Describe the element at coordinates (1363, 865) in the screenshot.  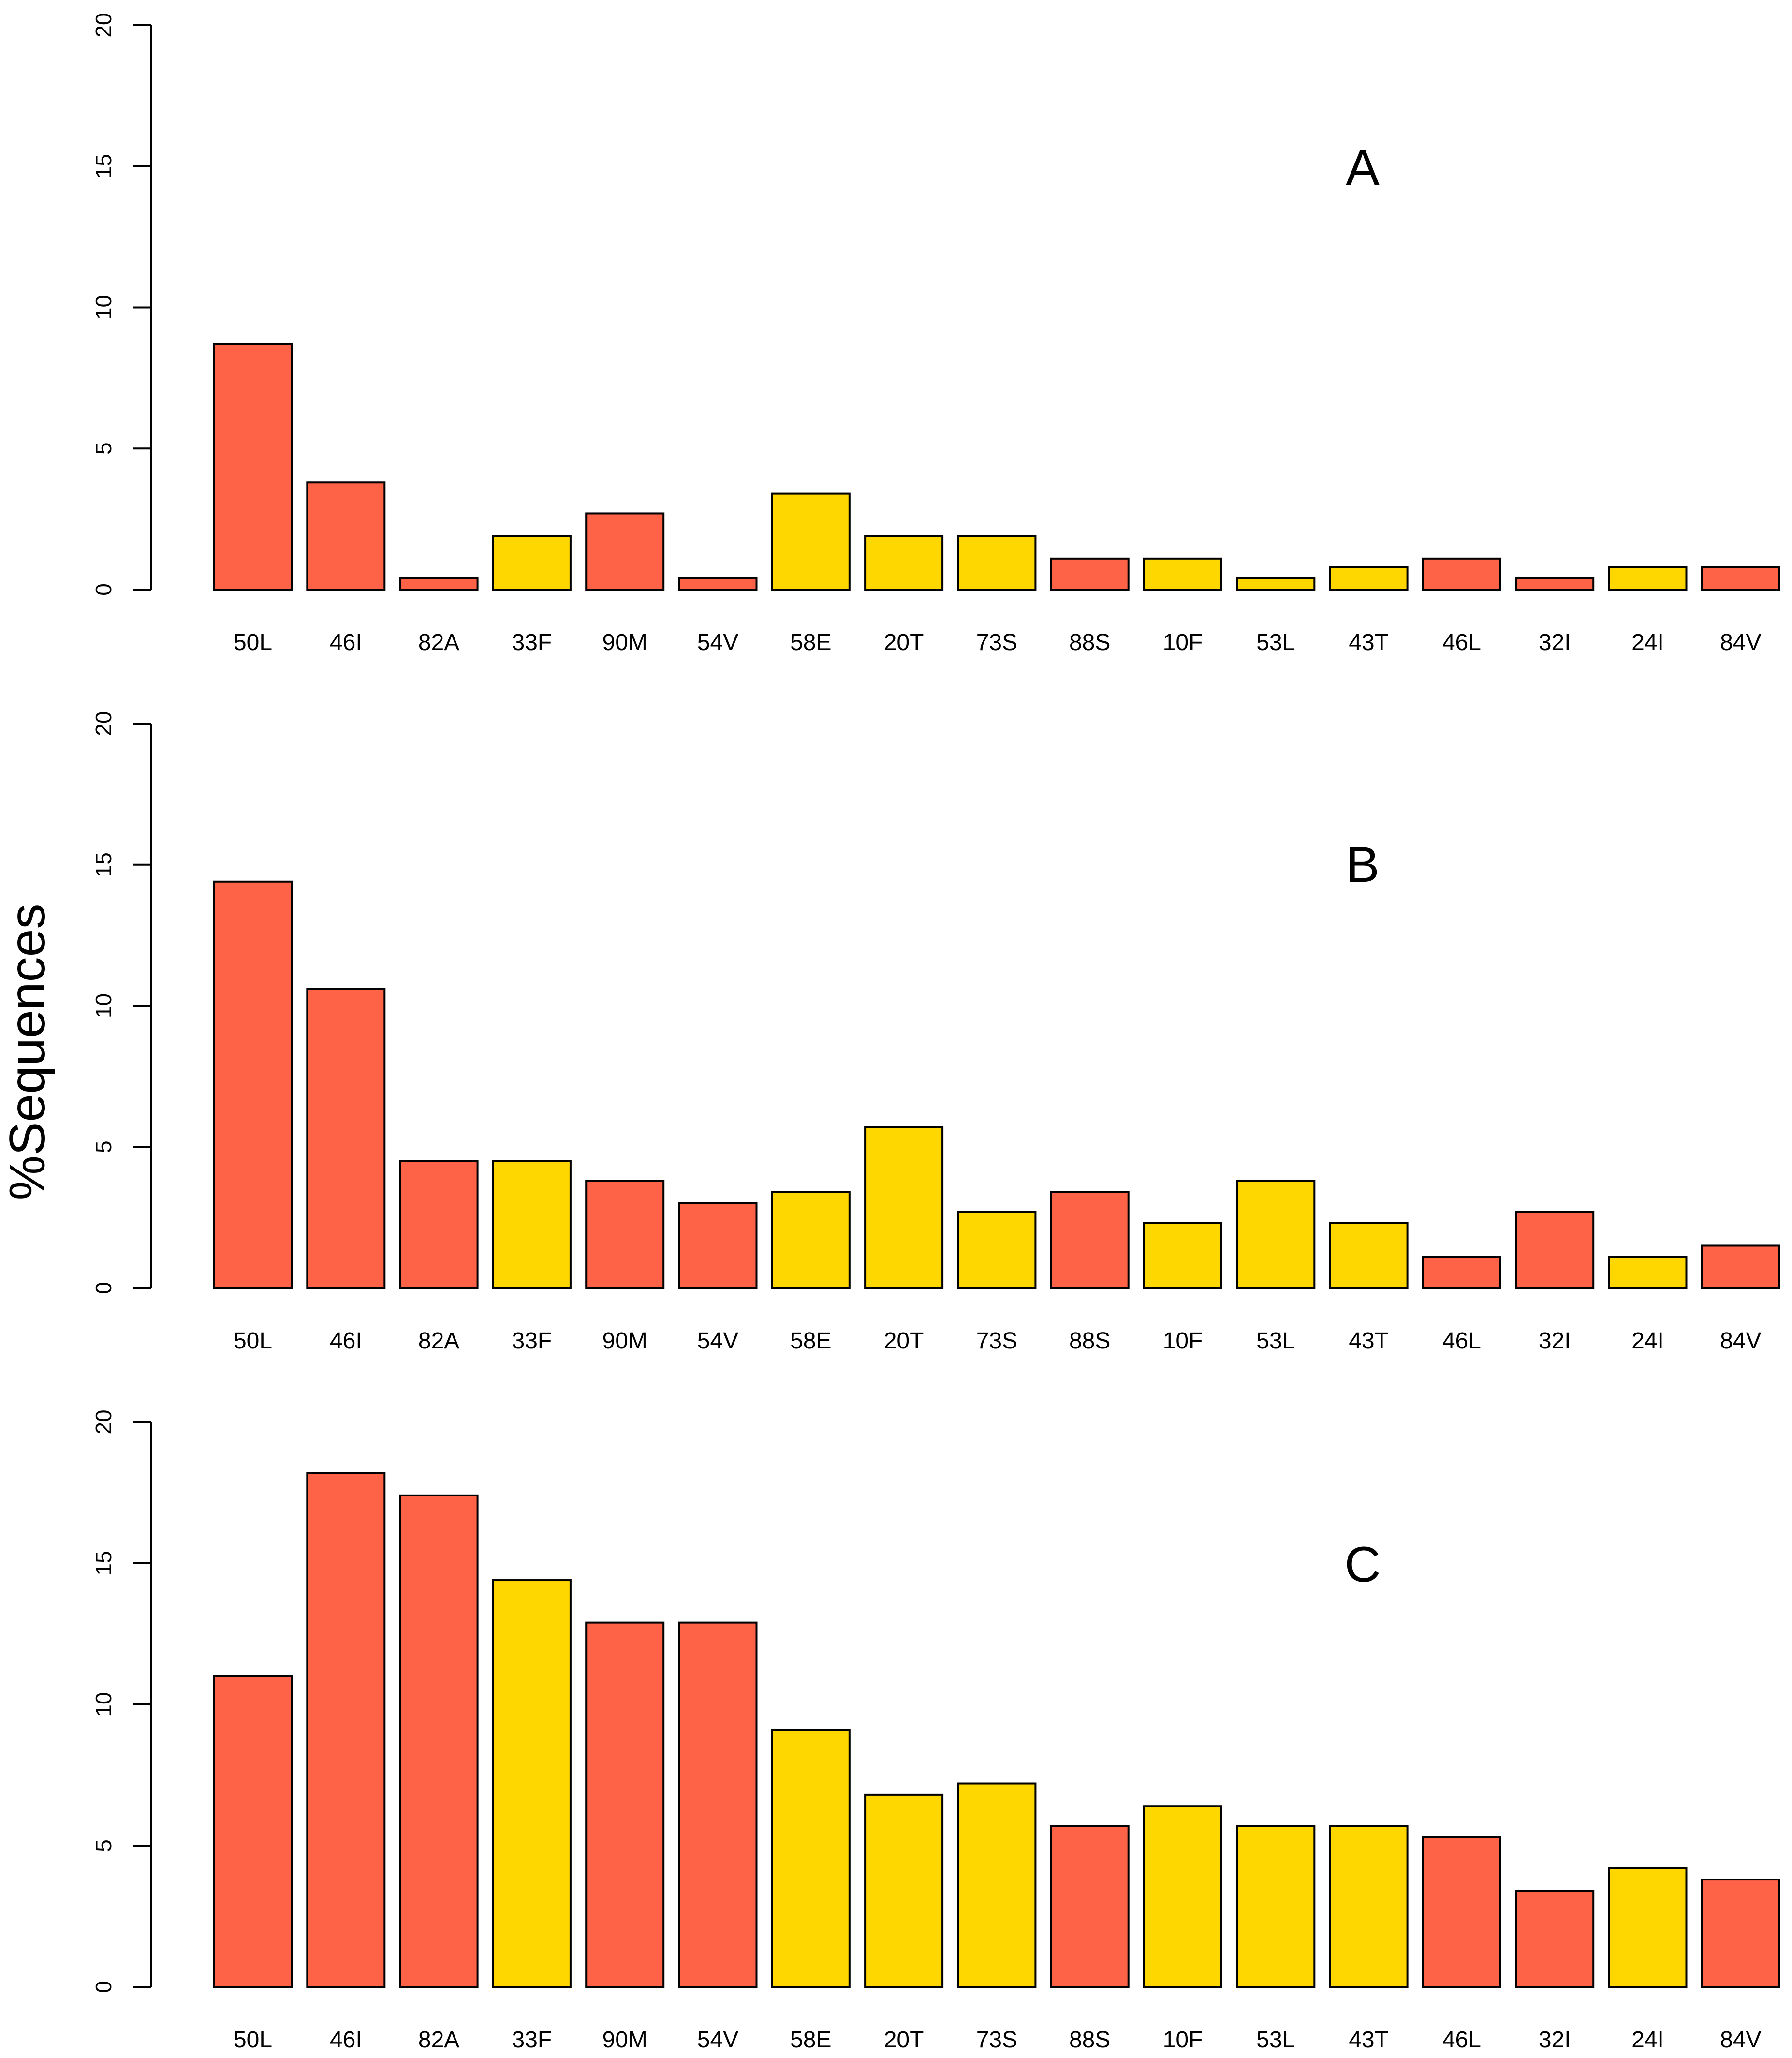
I see `panel-letter: B` at that location.